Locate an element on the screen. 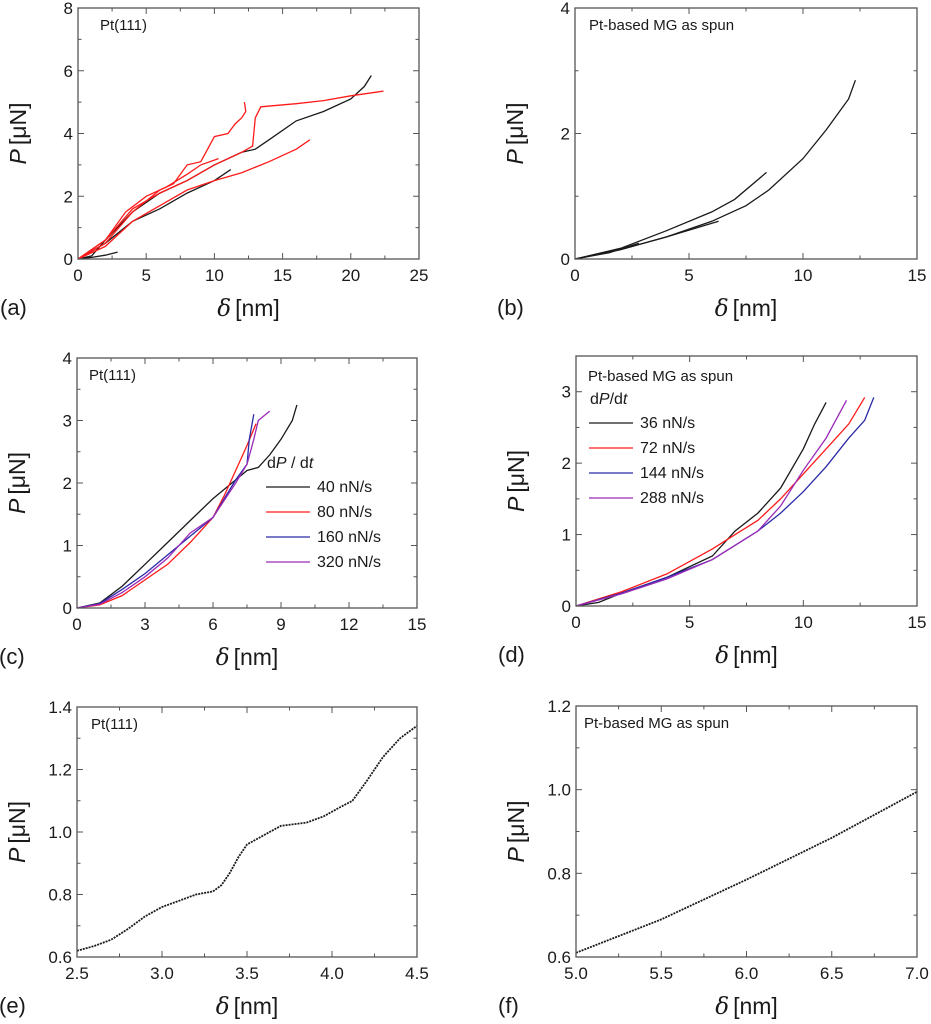 The image size is (931, 1024). legend-entry: 72 nN/s is located at coordinates (667, 448).